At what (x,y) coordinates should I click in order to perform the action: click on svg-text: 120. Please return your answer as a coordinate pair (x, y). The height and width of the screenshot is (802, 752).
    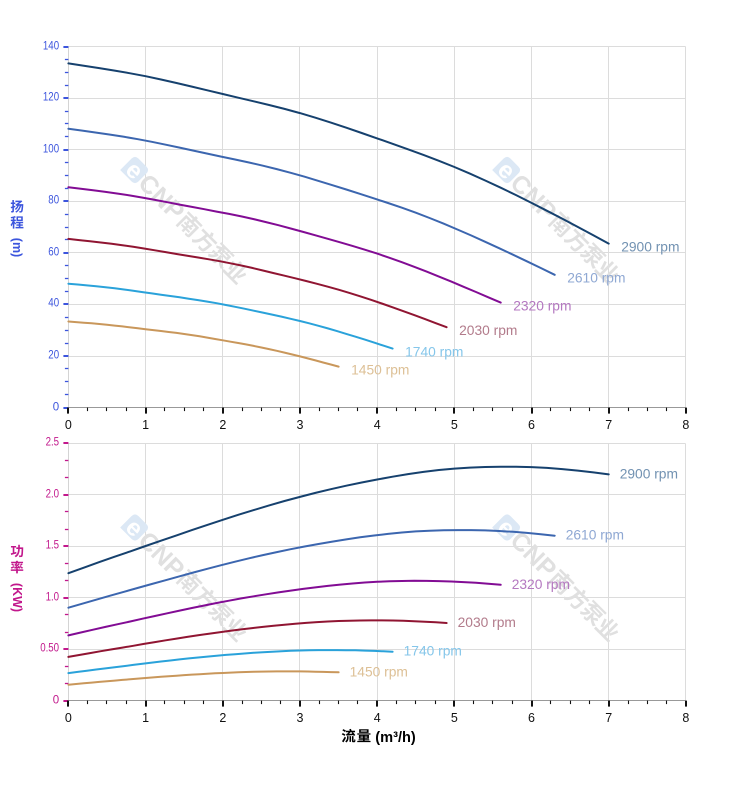
    Looking at the image, I should click on (51, 98).